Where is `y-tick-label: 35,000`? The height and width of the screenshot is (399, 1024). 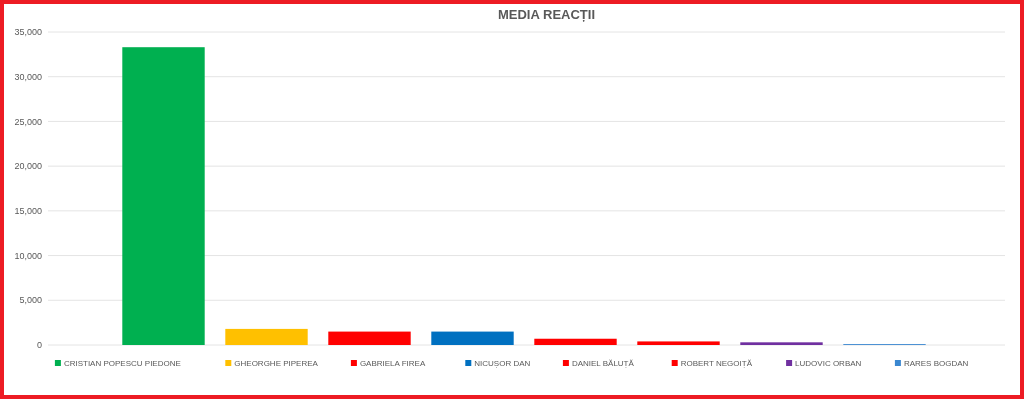 y-tick-label: 35,000 is located at coordinates (28, 32).